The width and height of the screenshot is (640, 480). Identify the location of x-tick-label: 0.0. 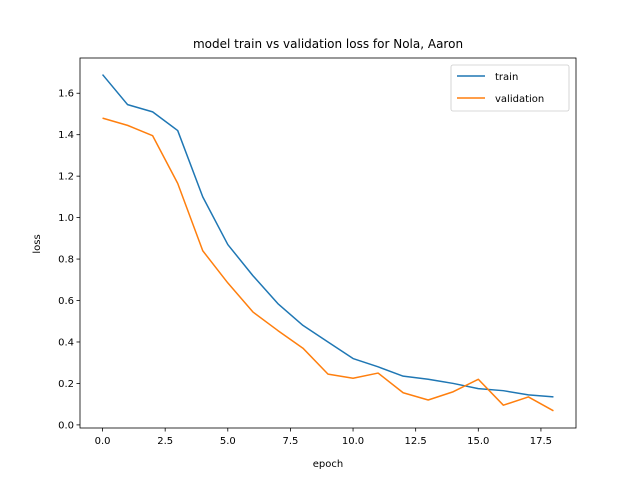
(103, 441).